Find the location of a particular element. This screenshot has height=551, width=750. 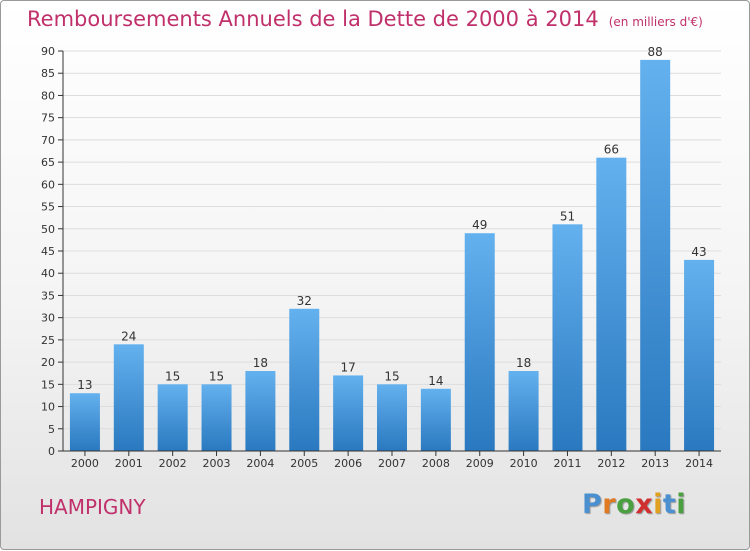

logo-letter: r is located at coordinates (609, 504).